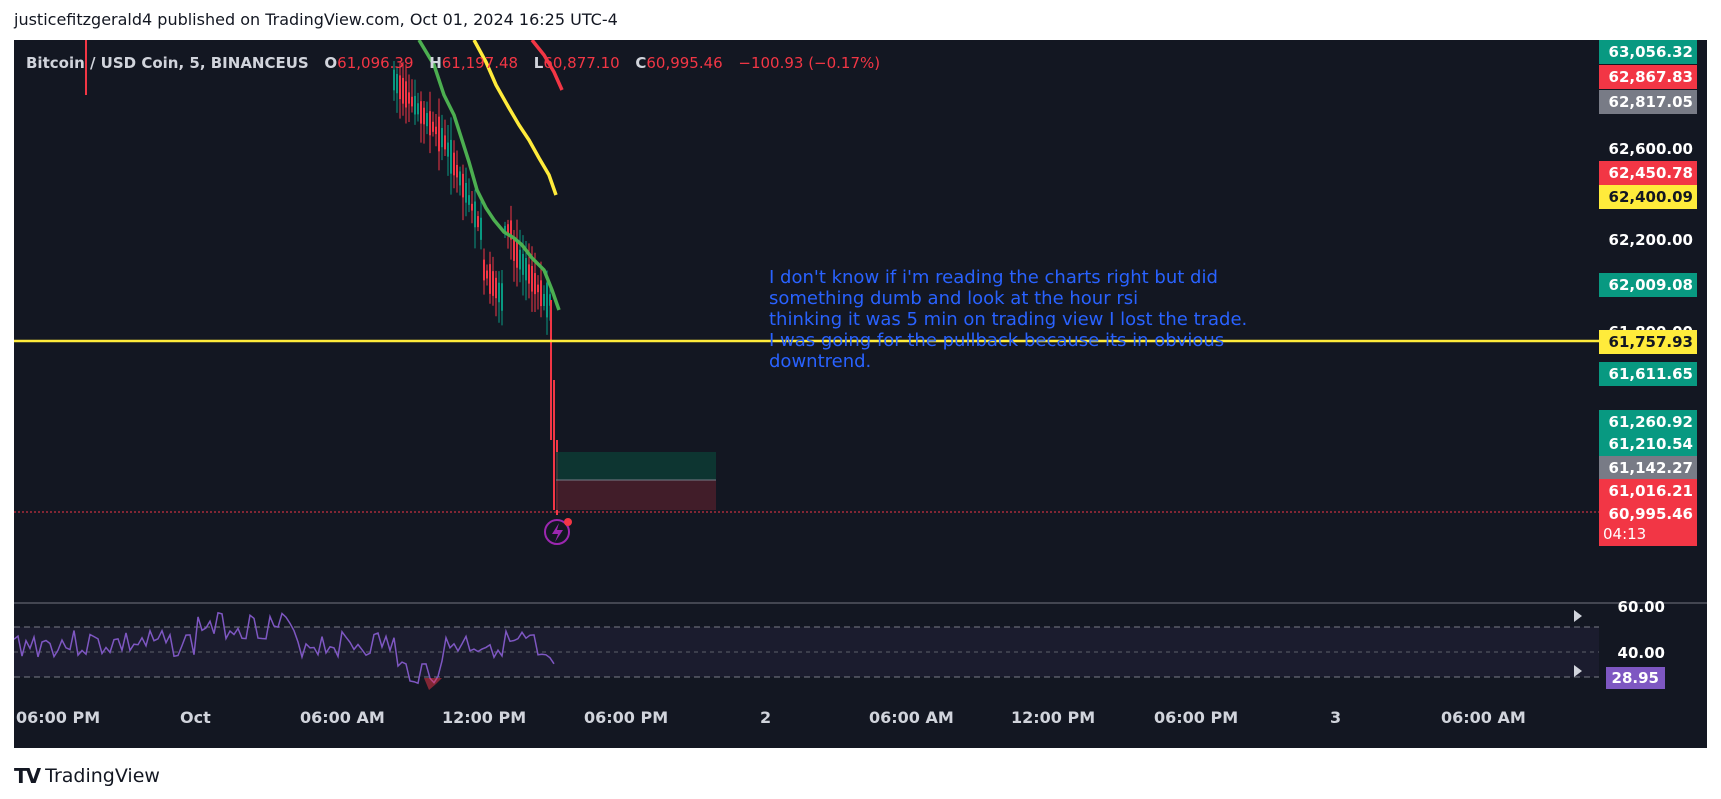  I want to click on open-key: O, so click(331, 63).